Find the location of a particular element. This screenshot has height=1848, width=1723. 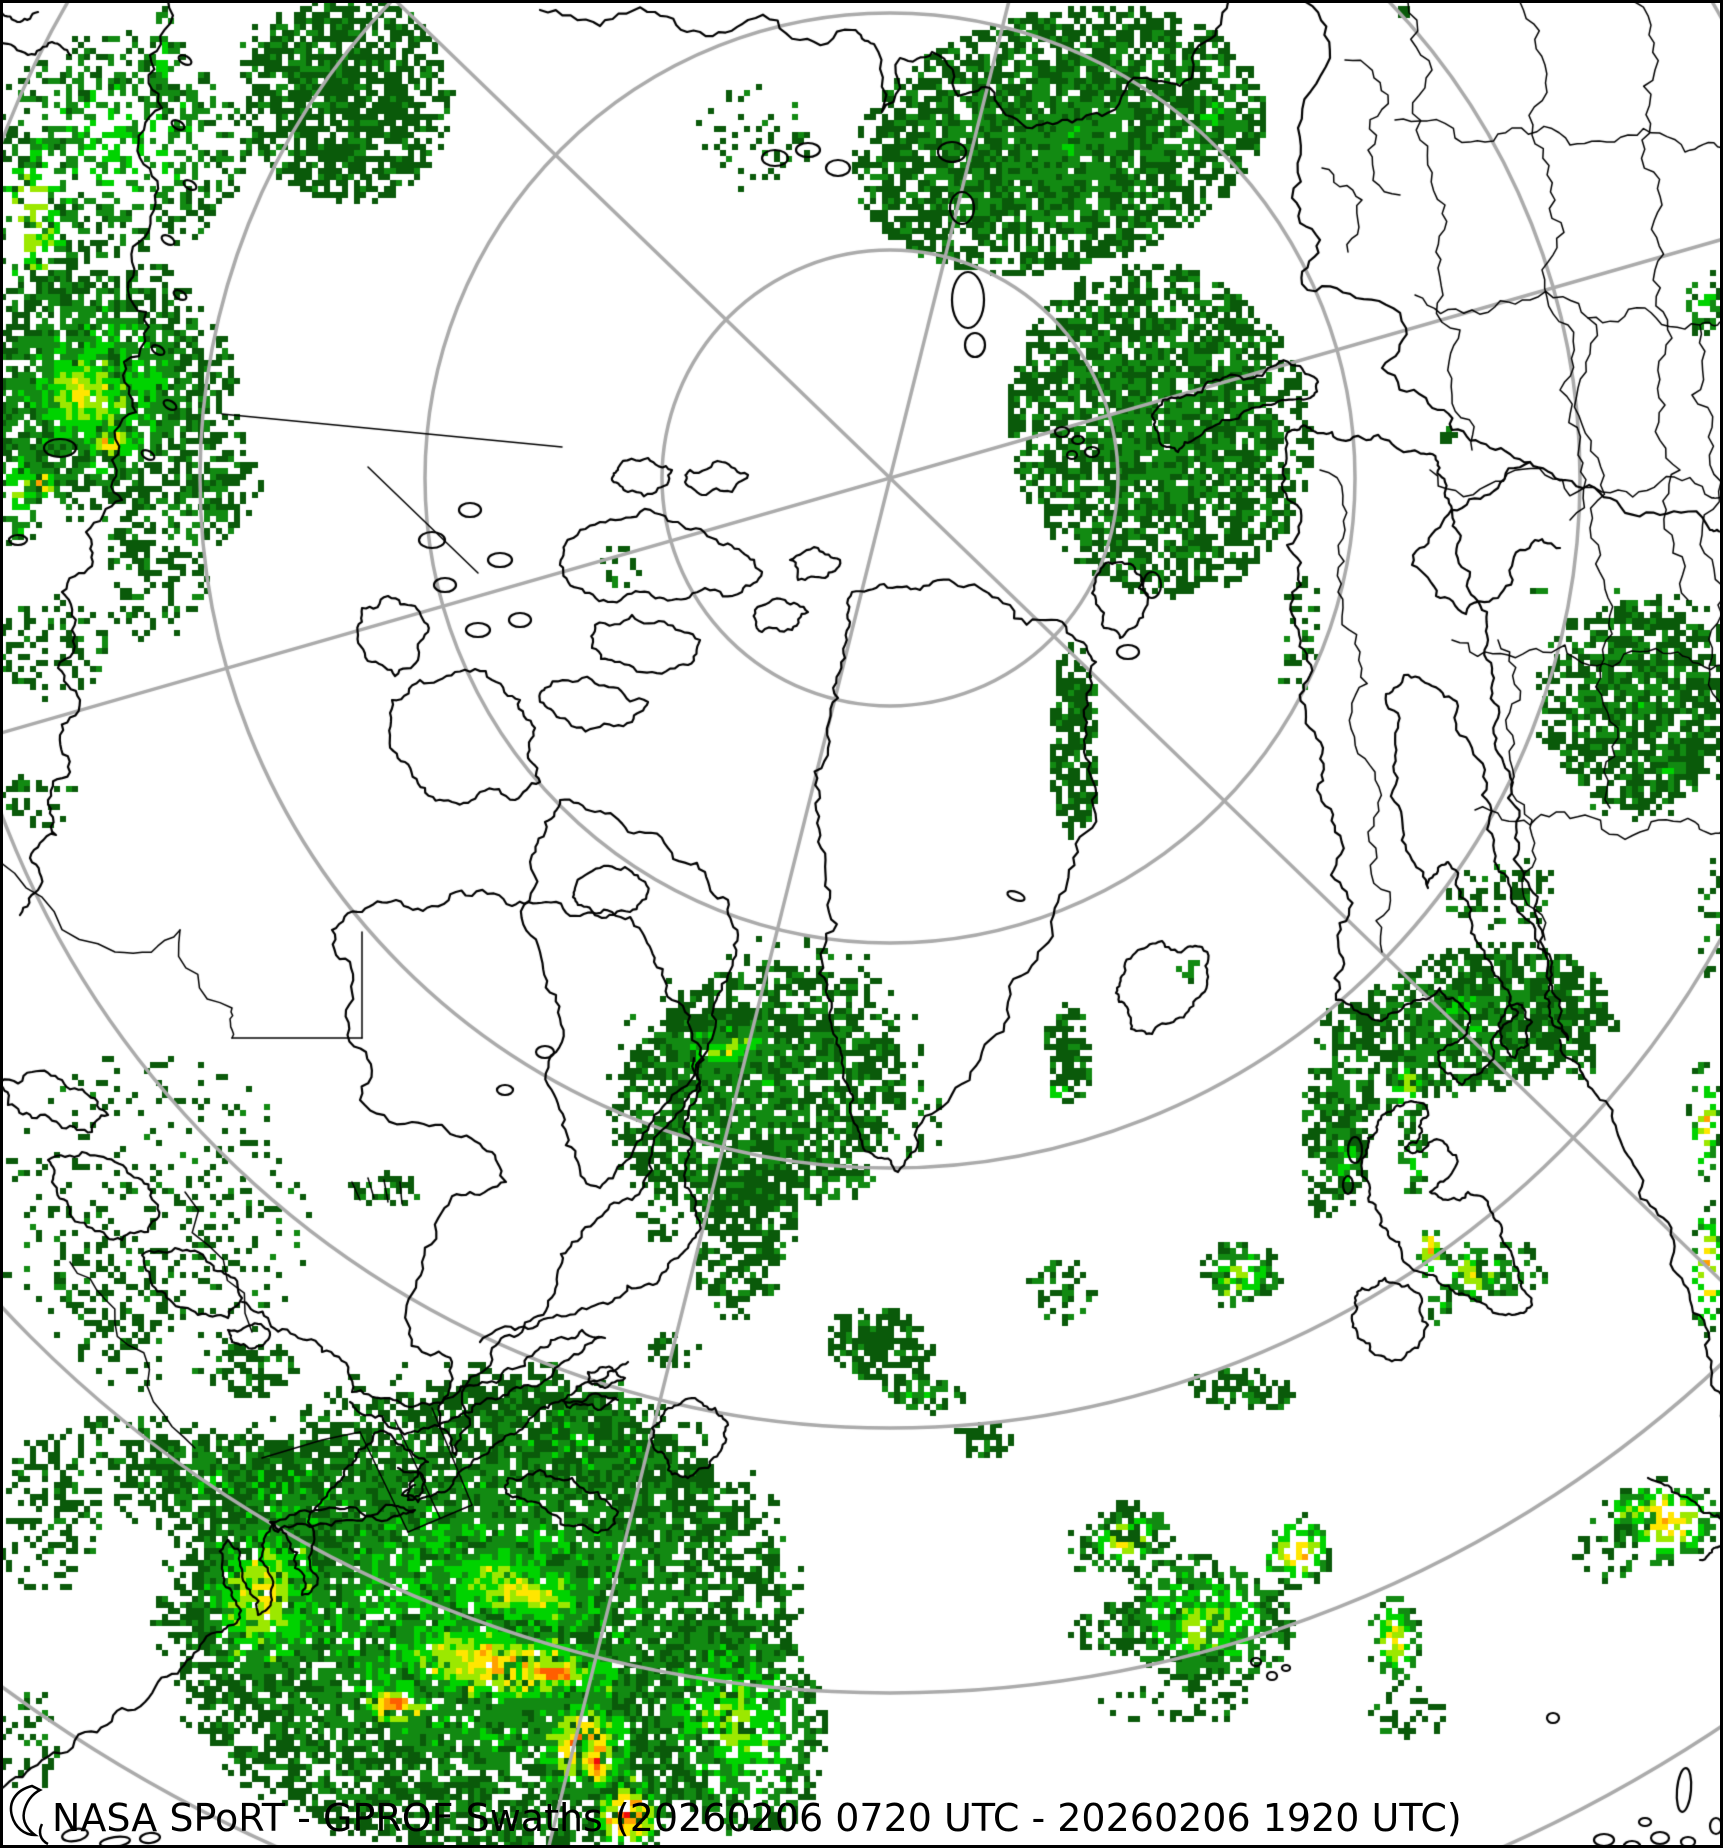

swoosh-tail-path is located at coordinates (43, 1834).